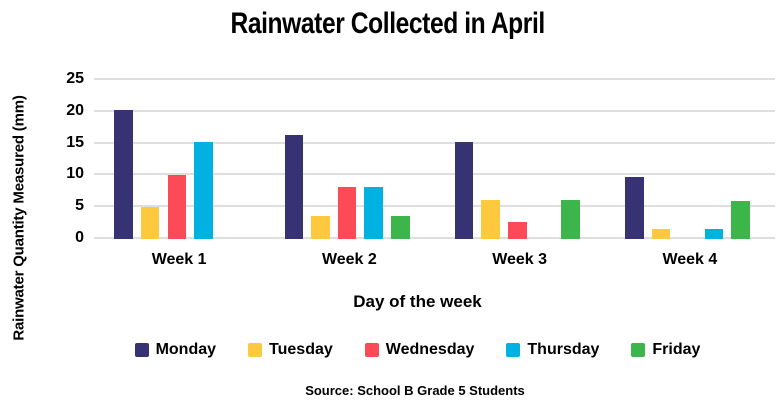 This screenshot has width=776, height=417. What do you see at coordinates (520, 259) in the screenshot?
I see `x-tick-label: Week 3` at bounding box center [520, 259].